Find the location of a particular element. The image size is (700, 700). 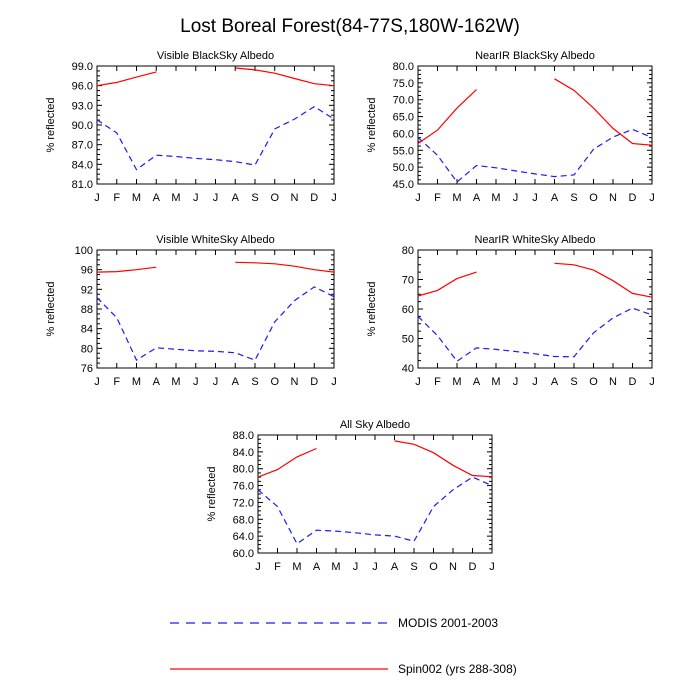

y-tick-label: 70.0 is located at coordinates (403, 101).